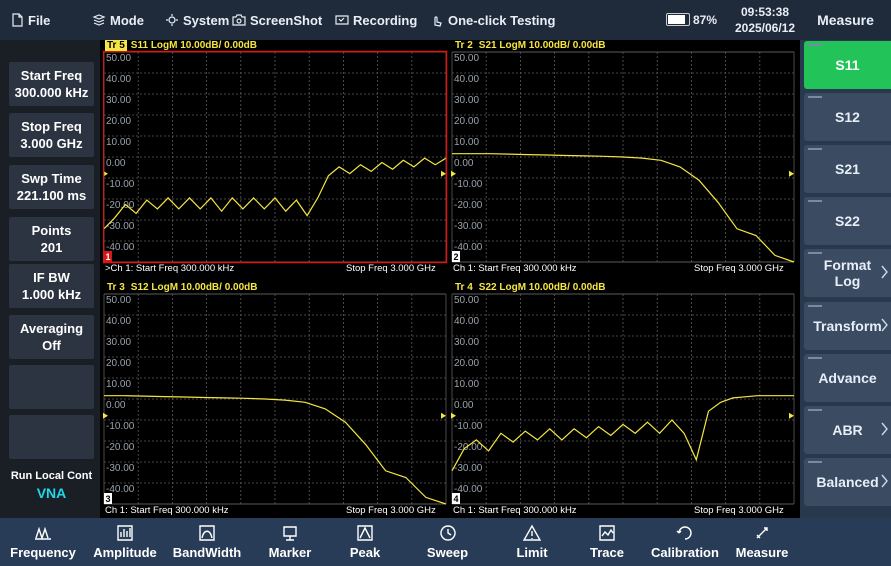  I want to click on active-trace-frame, so click(275, 157).